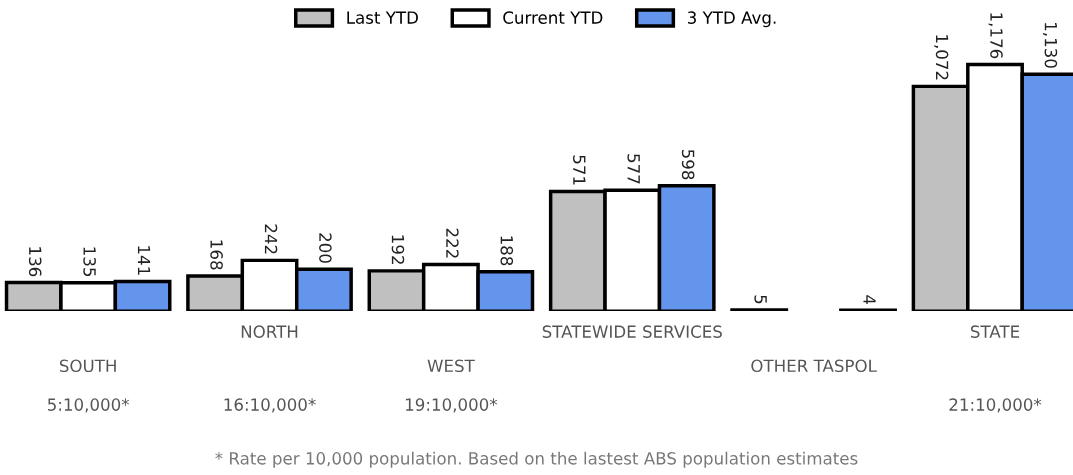 This screenshot has height=475, width=1073. I want to click on text: 21:10,000*, so click(995, 405).